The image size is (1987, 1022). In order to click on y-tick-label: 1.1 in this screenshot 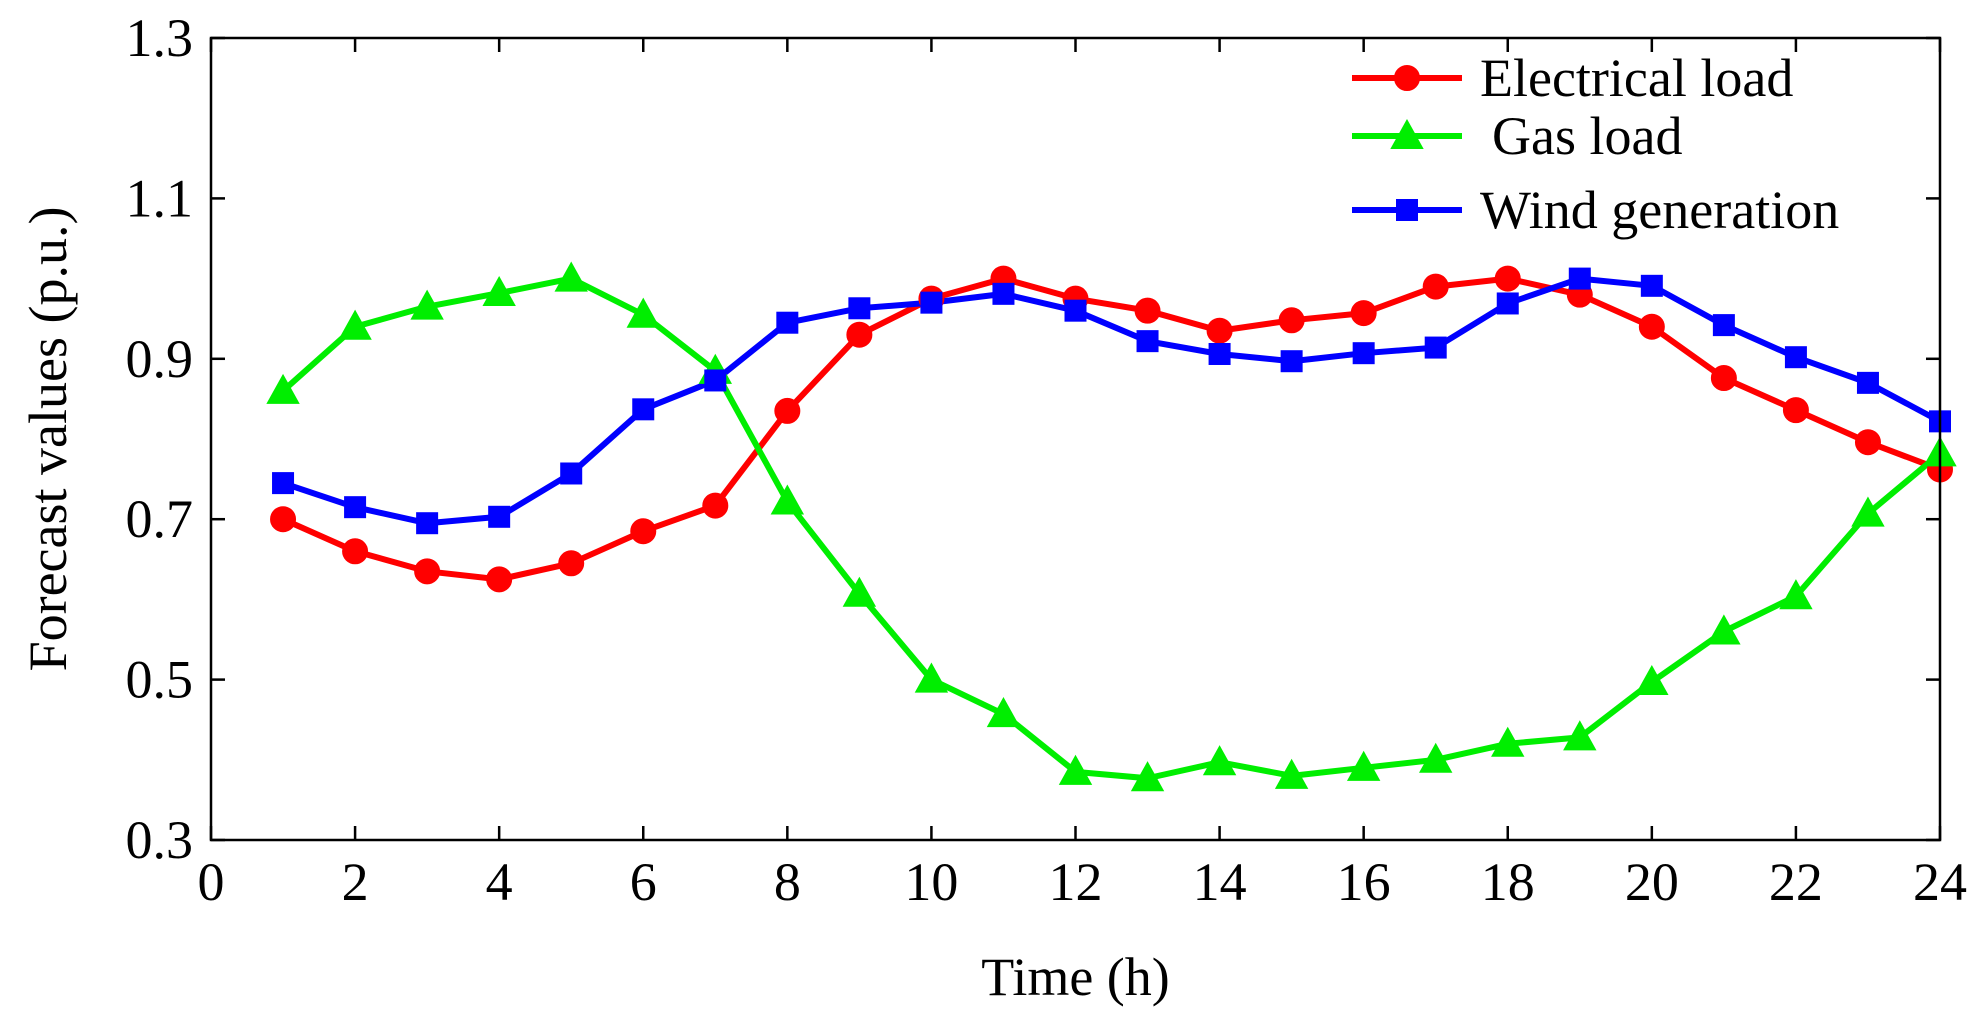, I will do `click(160, 198)`.